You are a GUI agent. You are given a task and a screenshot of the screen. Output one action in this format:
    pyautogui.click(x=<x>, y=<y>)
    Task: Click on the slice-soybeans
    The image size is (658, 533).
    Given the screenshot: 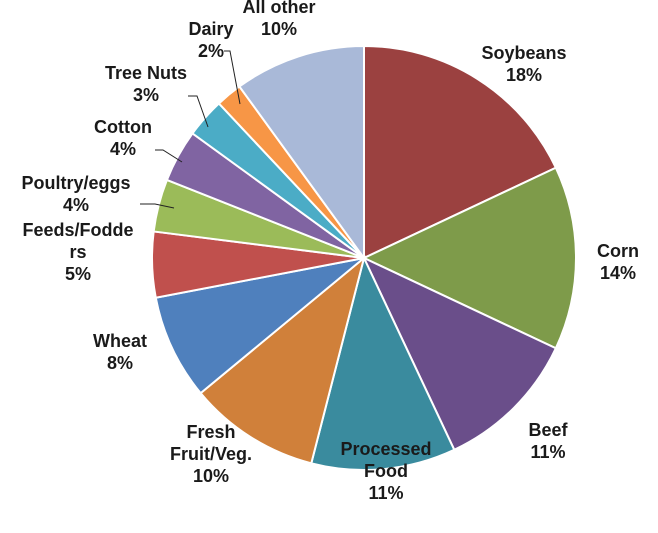 What is the action you would take?
    pyautogui.click(x=460, y=152)
    